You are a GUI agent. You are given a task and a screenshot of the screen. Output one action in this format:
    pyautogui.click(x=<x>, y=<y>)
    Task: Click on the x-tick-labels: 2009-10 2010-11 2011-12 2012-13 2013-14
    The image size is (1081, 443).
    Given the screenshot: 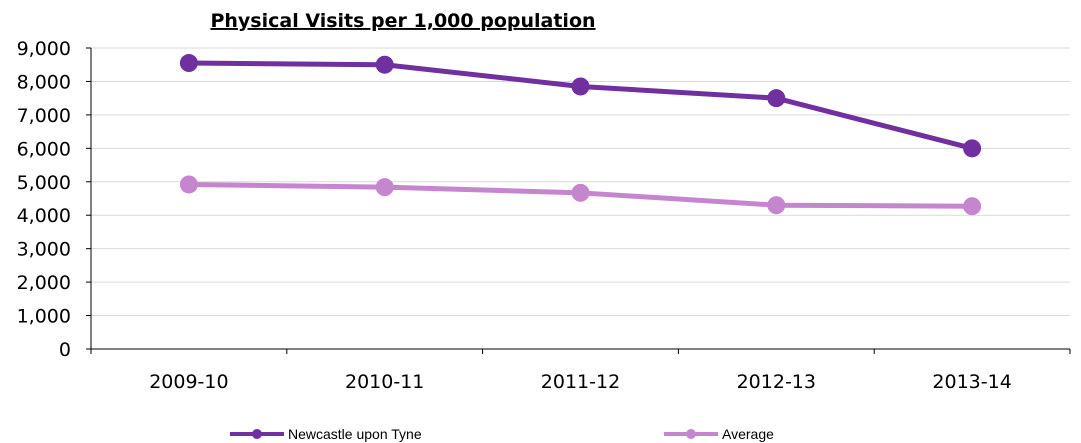 What is the action you would take?
    pyautogui.click(x=580, y=382)
    